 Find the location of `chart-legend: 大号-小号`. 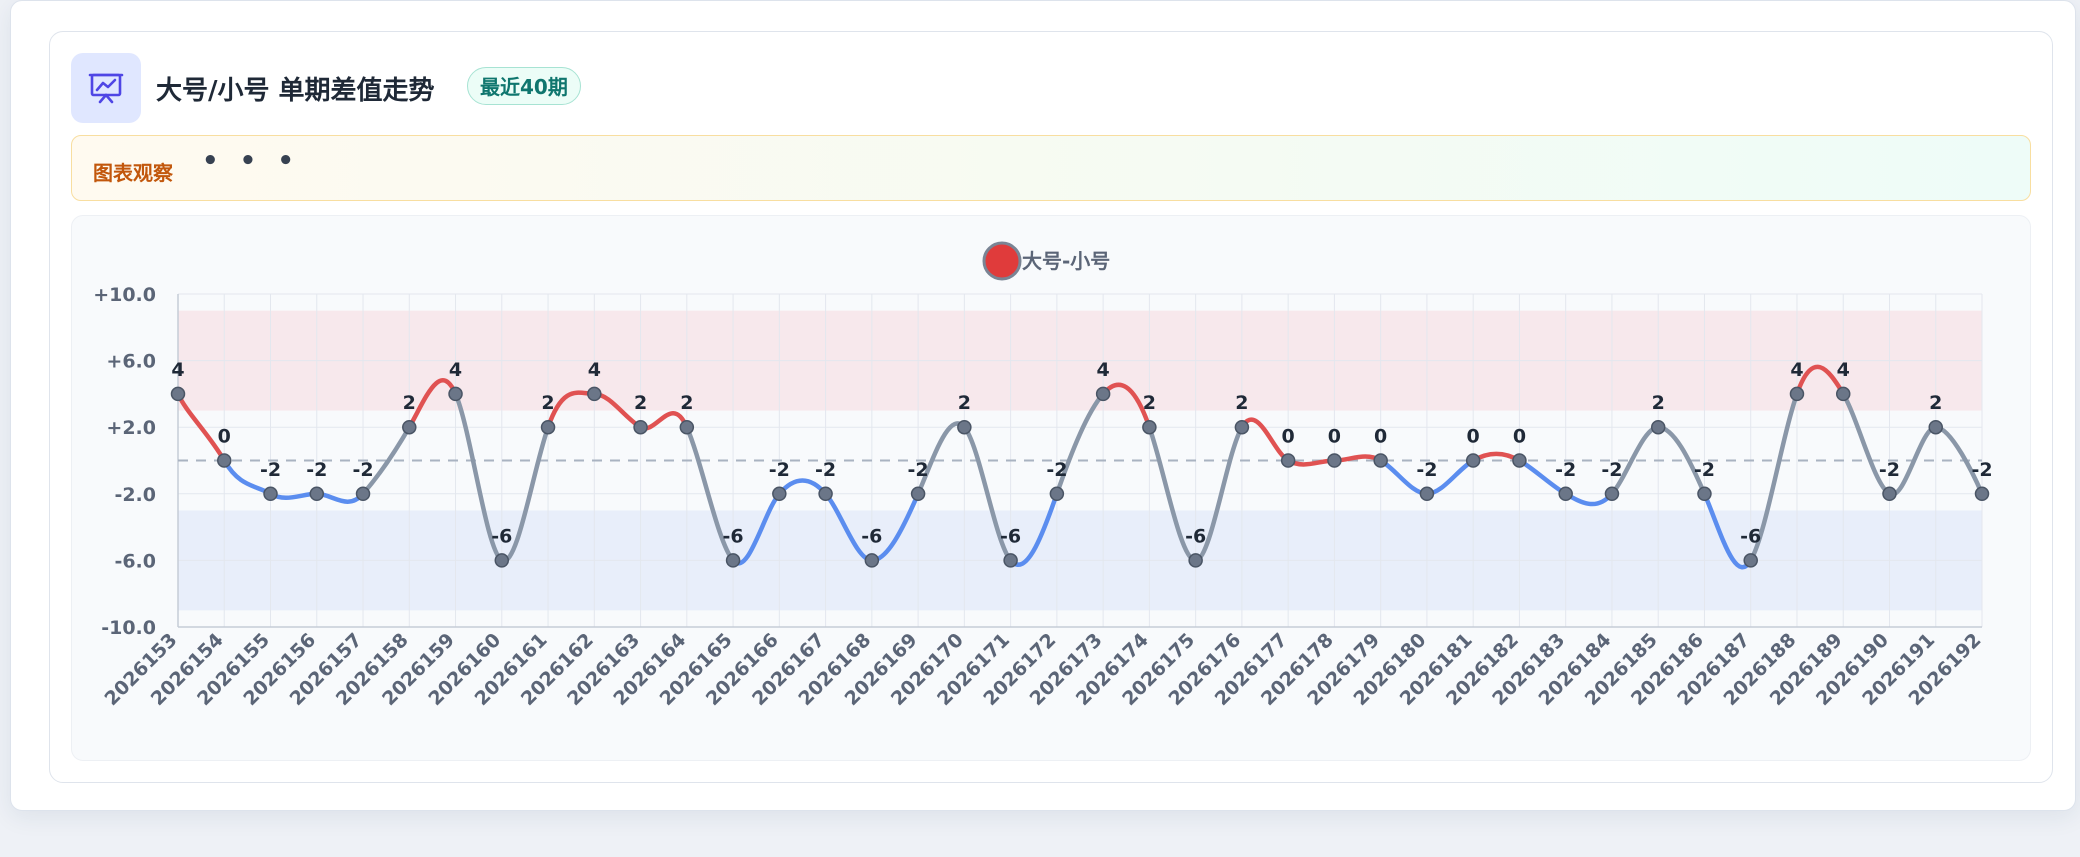

chart-legend: 大号-小号 is located at coordinates (1046, 261).